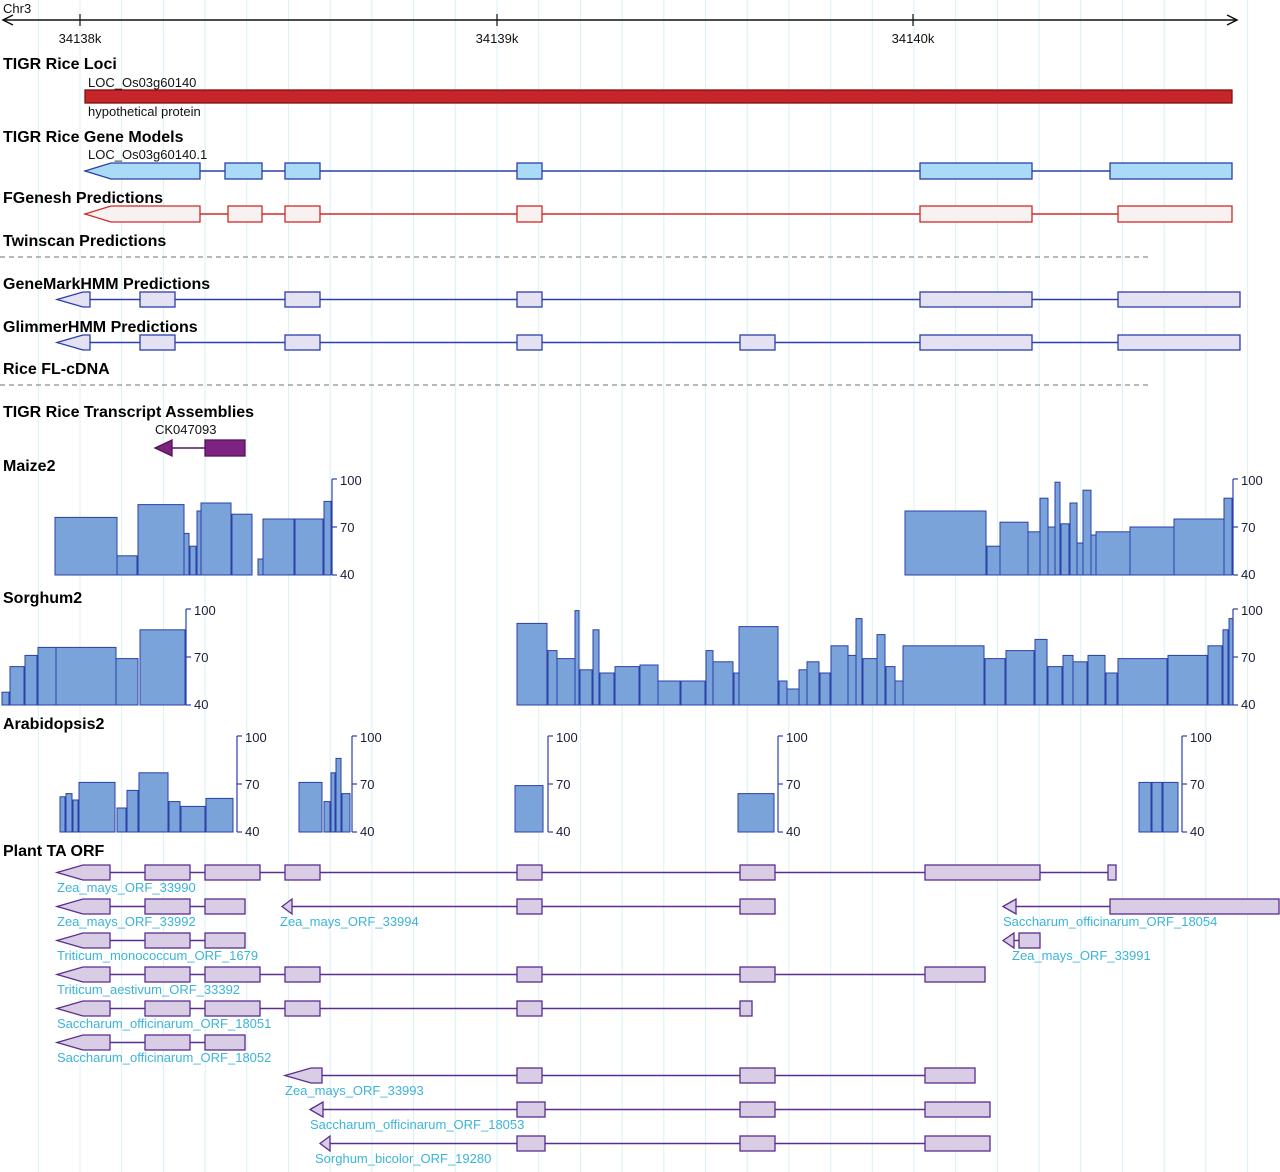 The height and width of the screenshot is (1172, 1280). What do you see at coordinates (157, 955) in the screenshot?
I see `orf-label: Triticum_monococcum_ORF_1679` at bounding box center [157, 955].